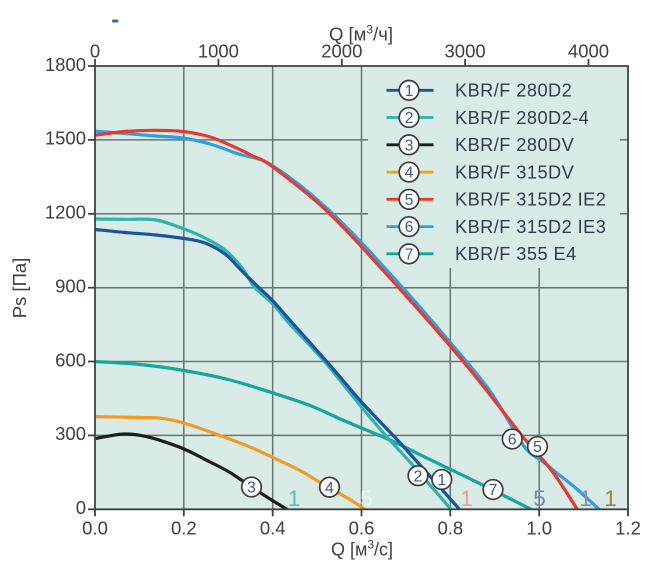 This screenshot has width=662, height=565. What do you see at coordinates (95, 527) in the screenshot?
I see `svg-text: 0.0` at bounding box center [95, 527].